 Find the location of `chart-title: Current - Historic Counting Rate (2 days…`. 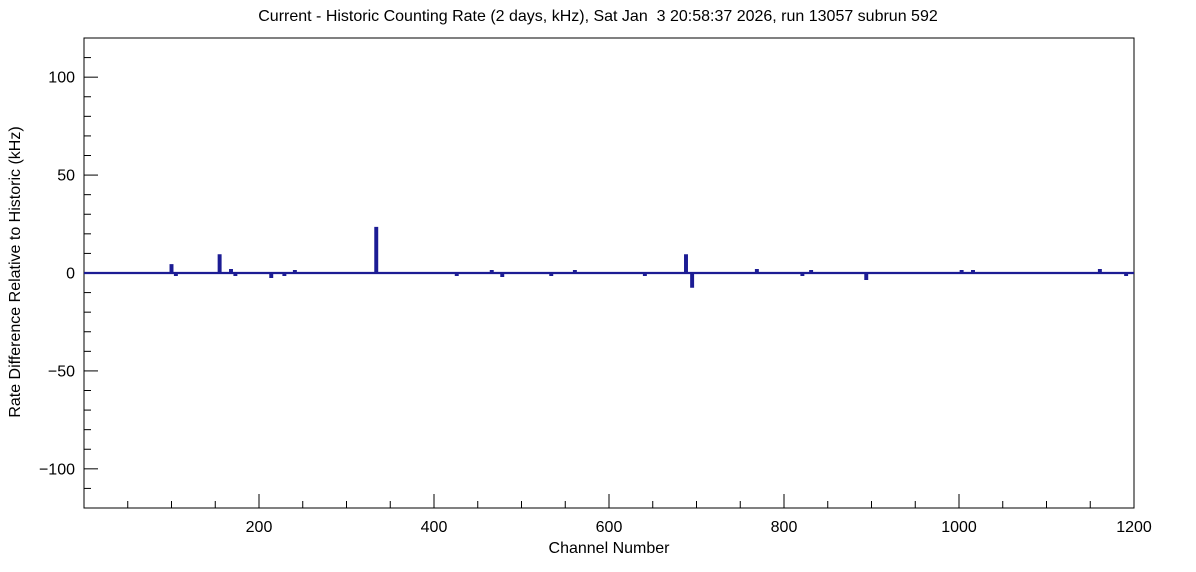

chart-title: Current - Historic Counting Rate (2 days… is located at coordinates (598, 16).